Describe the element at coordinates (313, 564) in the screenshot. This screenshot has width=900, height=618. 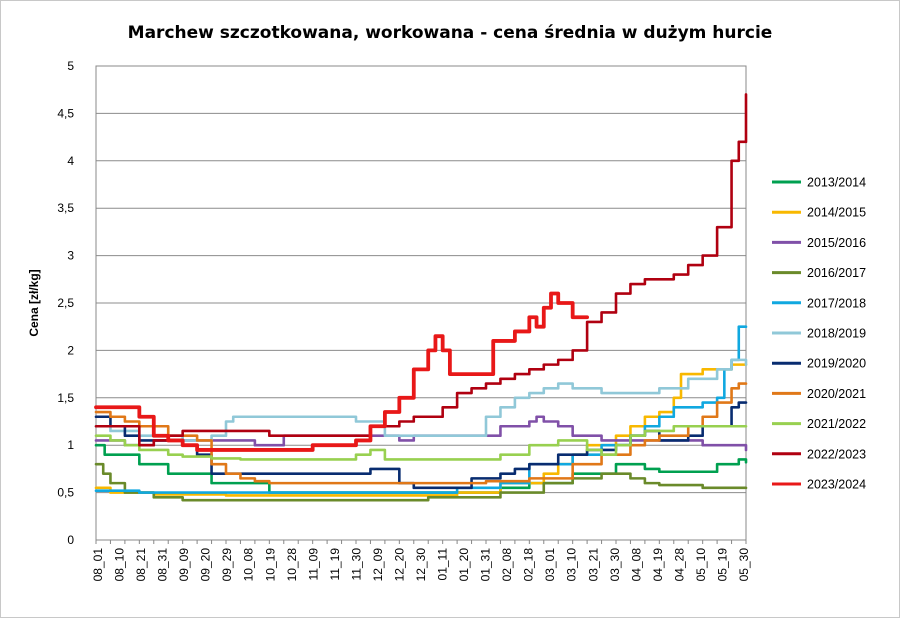
I see `x-tick-label: 11_09` at that location.